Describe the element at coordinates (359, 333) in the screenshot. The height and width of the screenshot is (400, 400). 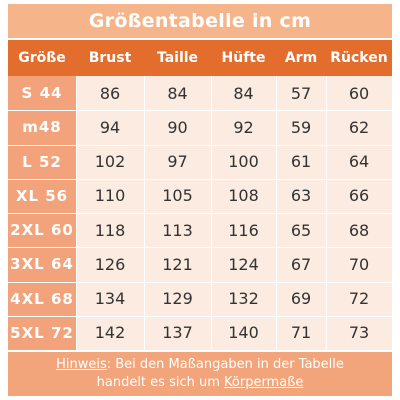
I see `value-cell: 73` at that location.